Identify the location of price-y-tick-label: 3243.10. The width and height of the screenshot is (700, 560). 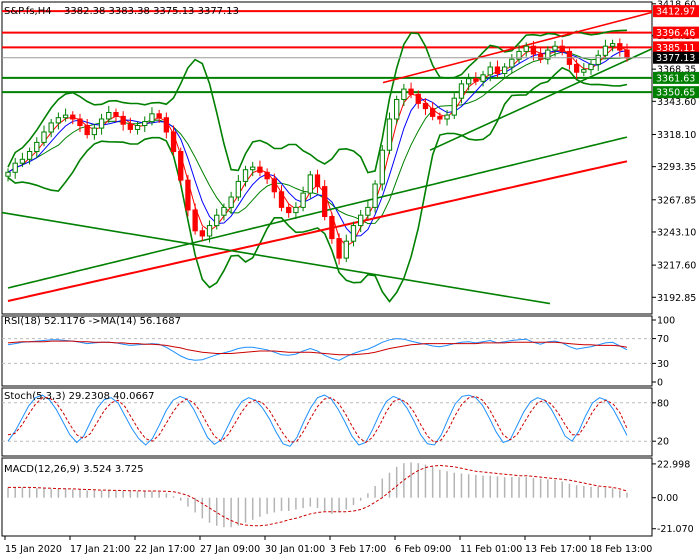
(676, 232).